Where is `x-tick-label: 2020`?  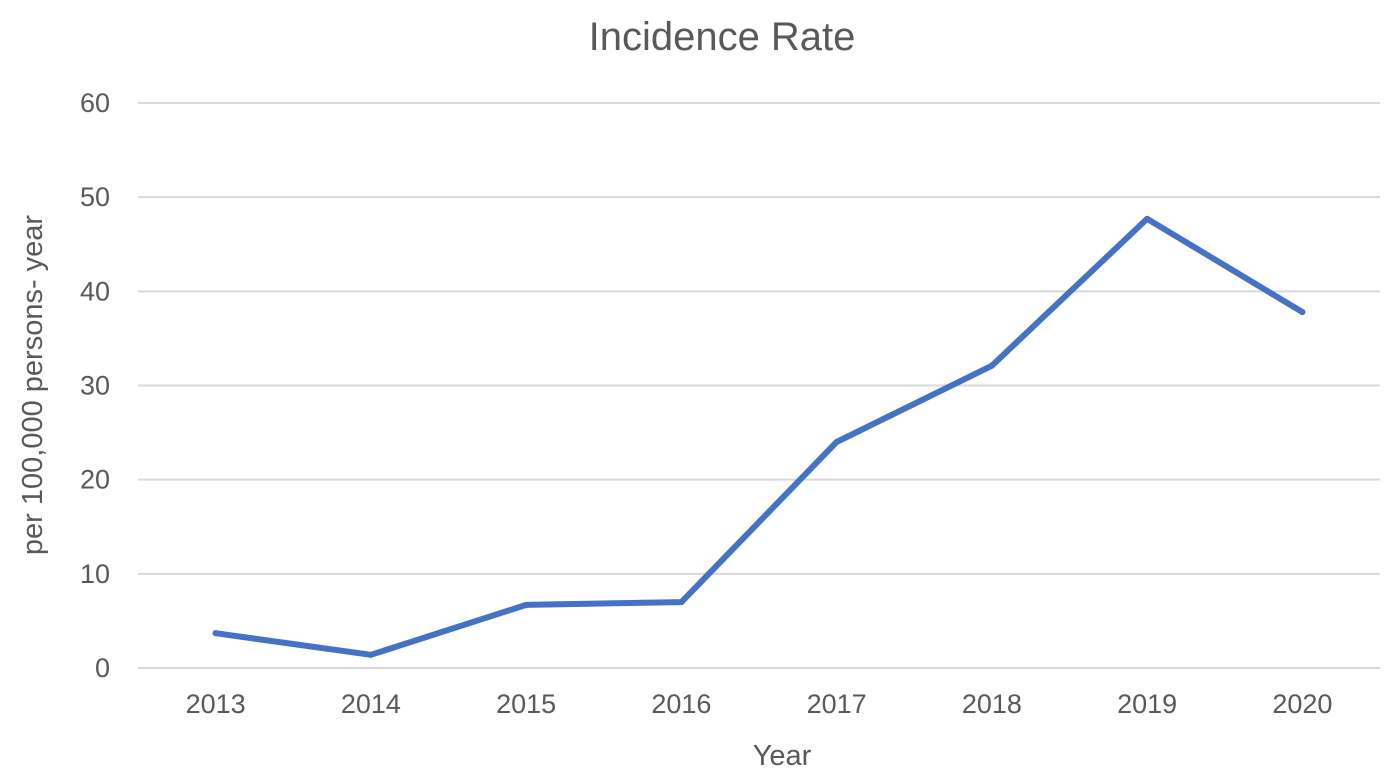 x-tick-label: 2020 is located at coordinates (1302, 704).